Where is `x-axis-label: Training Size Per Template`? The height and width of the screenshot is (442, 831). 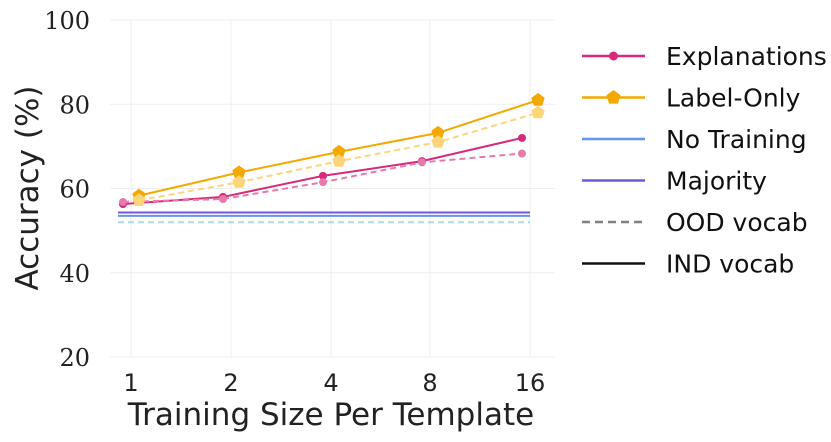
x-axis-label: Training Size Per Template is located at coordinates (330, 415).